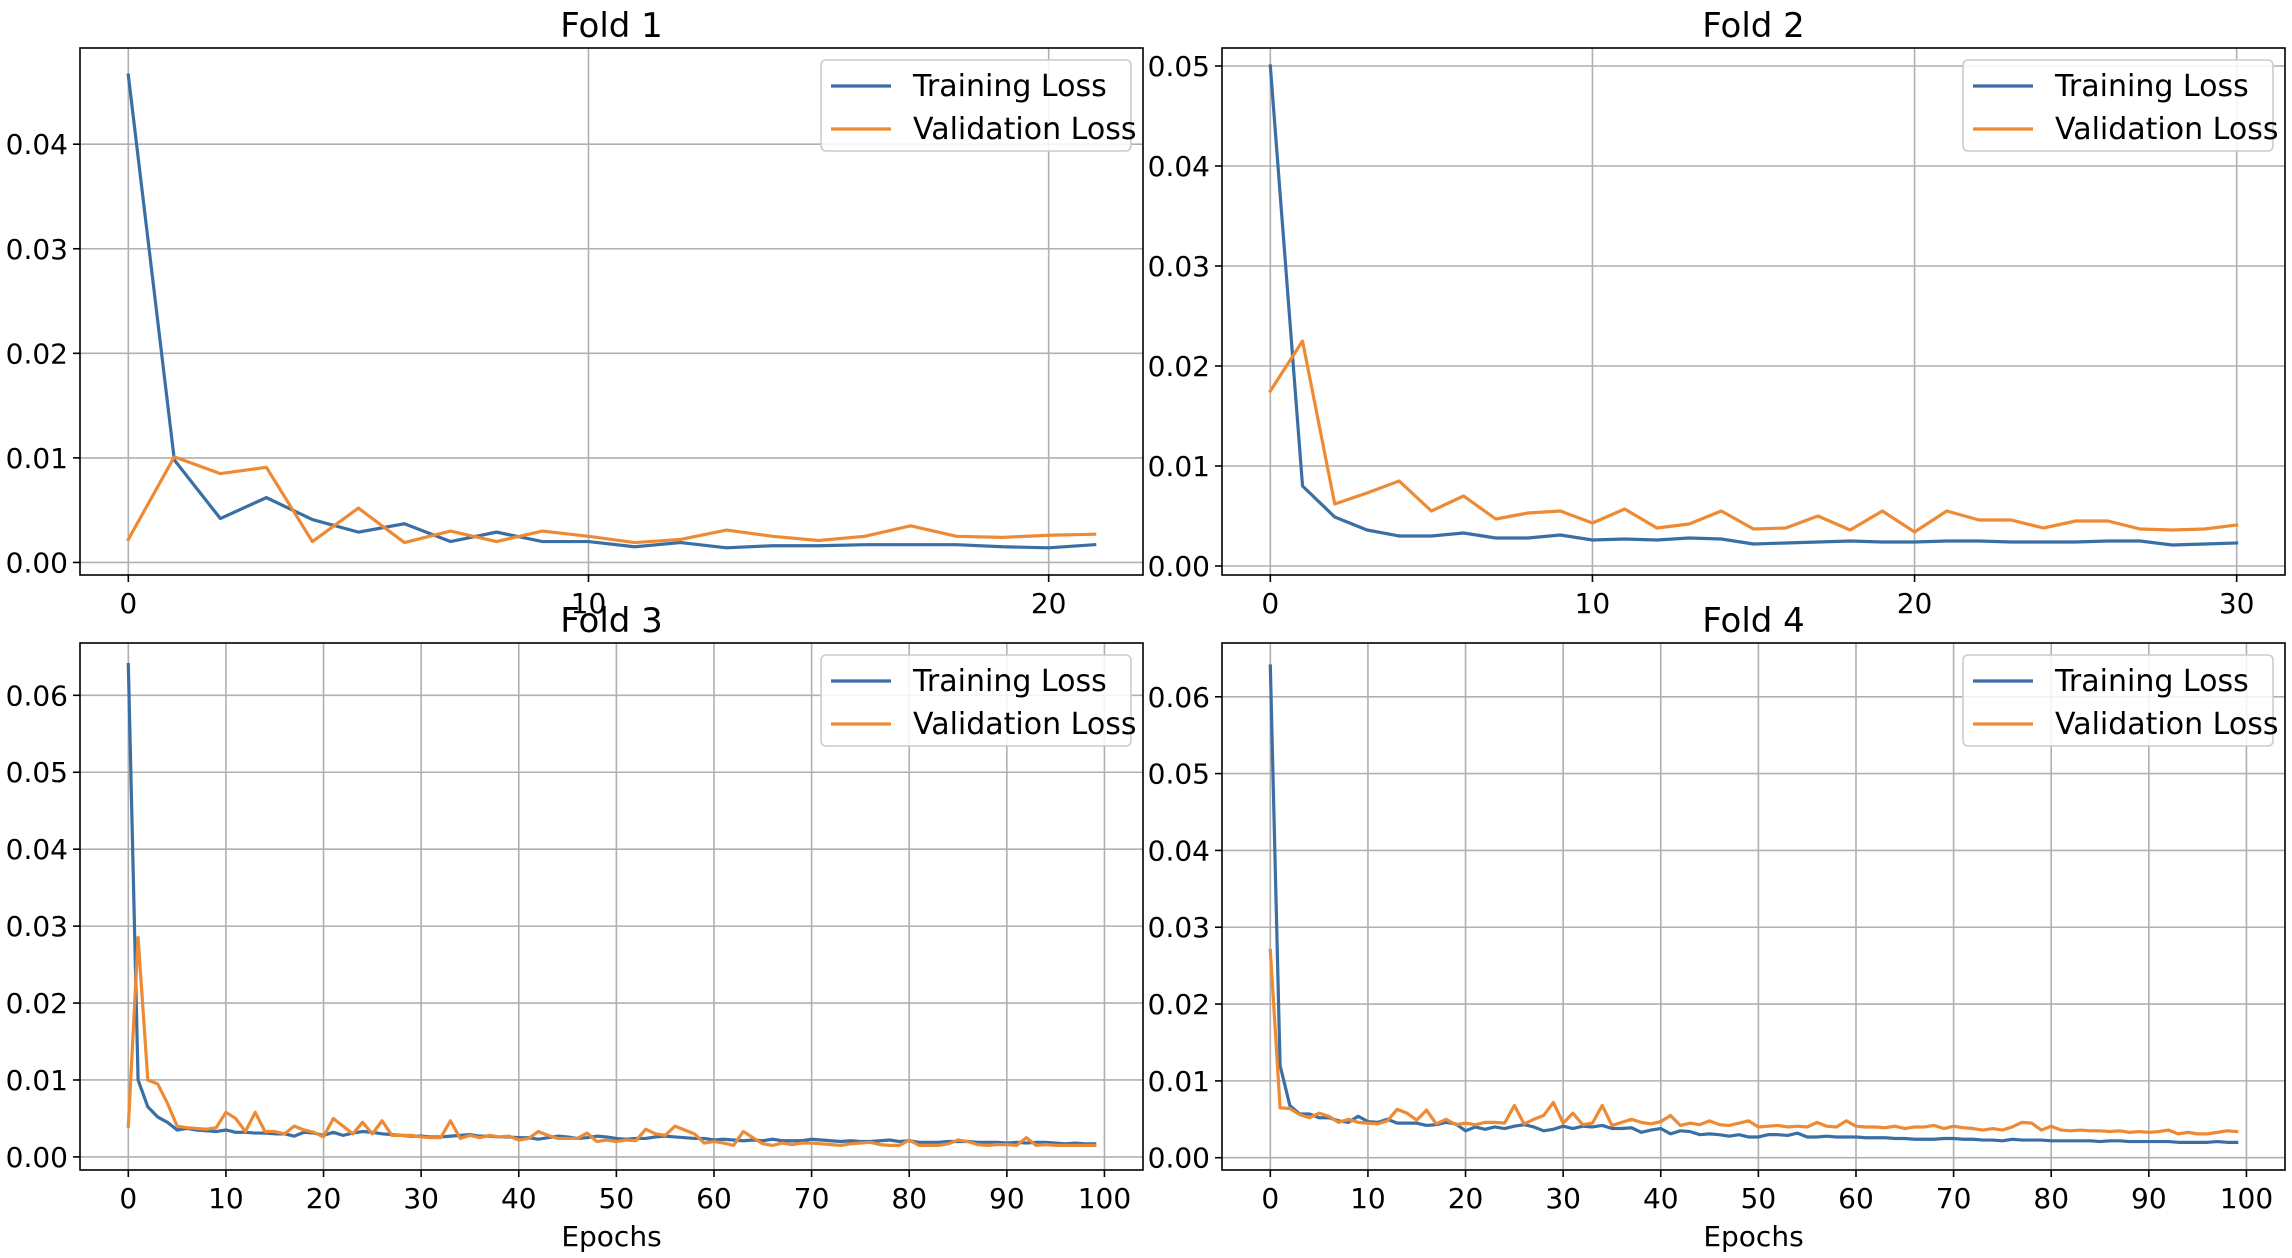 This screenshot has height=1258, width=2292. What do you see at coordinates (611, 621) in the screenshot?
I see `chart-title: Fold 3` at bounding box center [611, 621].